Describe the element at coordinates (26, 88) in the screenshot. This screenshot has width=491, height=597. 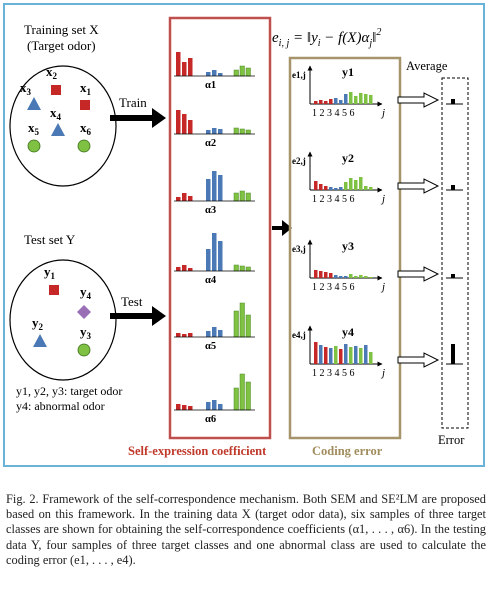
I see `sample-label-x3: x3` at that location.